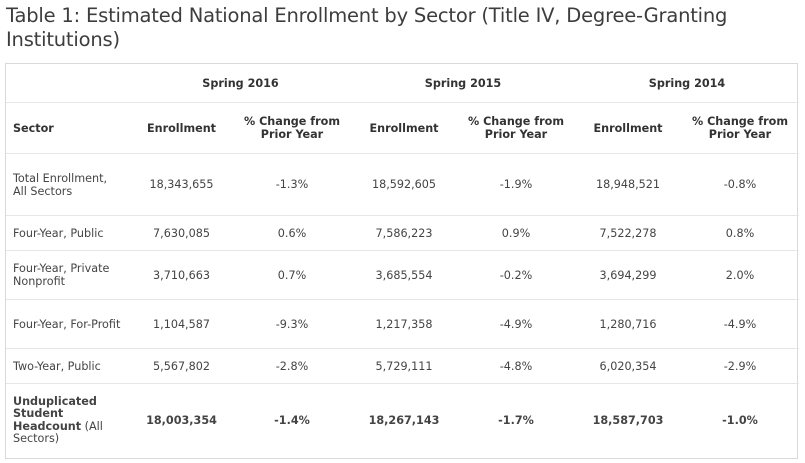 This screenshot has height=463, width=805. Describe the element at coordinates (628, 324) in the screenshot. I see `enrollment-cell: 1,280,716` at that location.